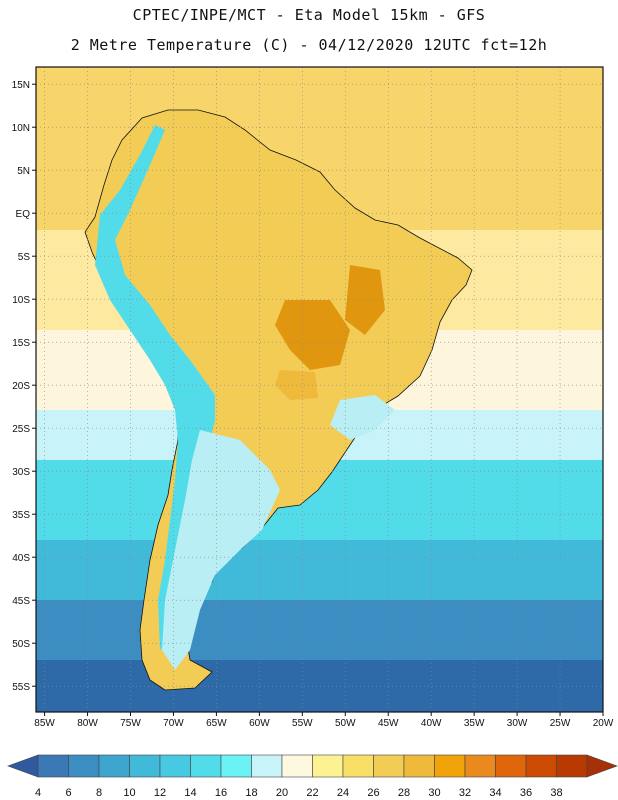 This screenshot has width=618, height=800. Describe the element at coordinates (38, 793) in the screenshot. I see `colorbar-tick-label: 4` at that location.